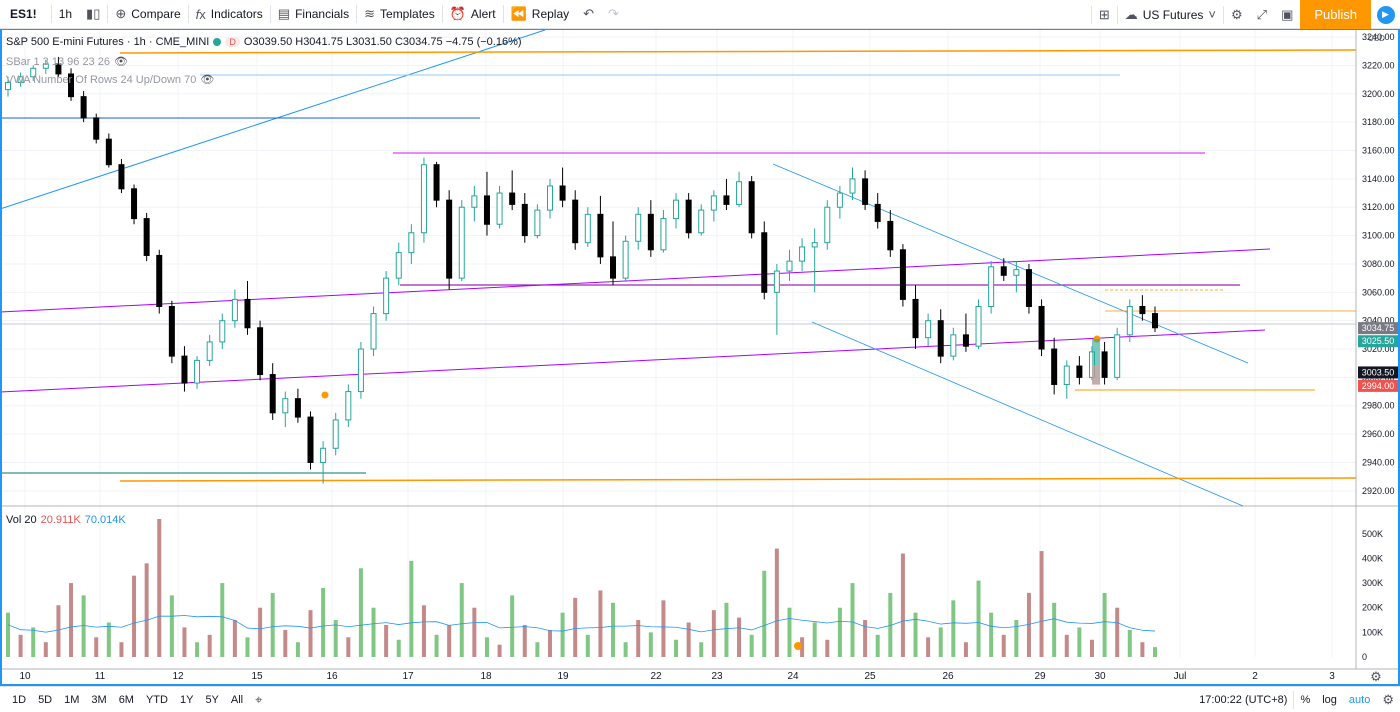  What do you see at coordinates (67, 62) in the screenshot?
I see `indicator-legend-1: SBar 1 3 13 96 23 26 👁` at bounding box center [67, 62].